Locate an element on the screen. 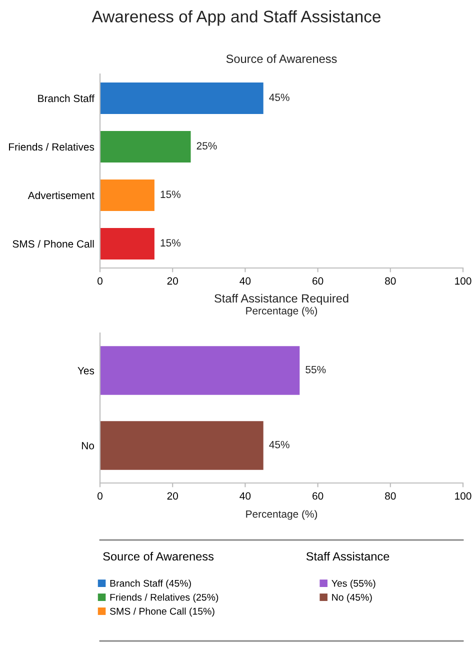 This screenshot has width=473, height=647. y-tick-label: Yes is located at coordinates (86, 370).